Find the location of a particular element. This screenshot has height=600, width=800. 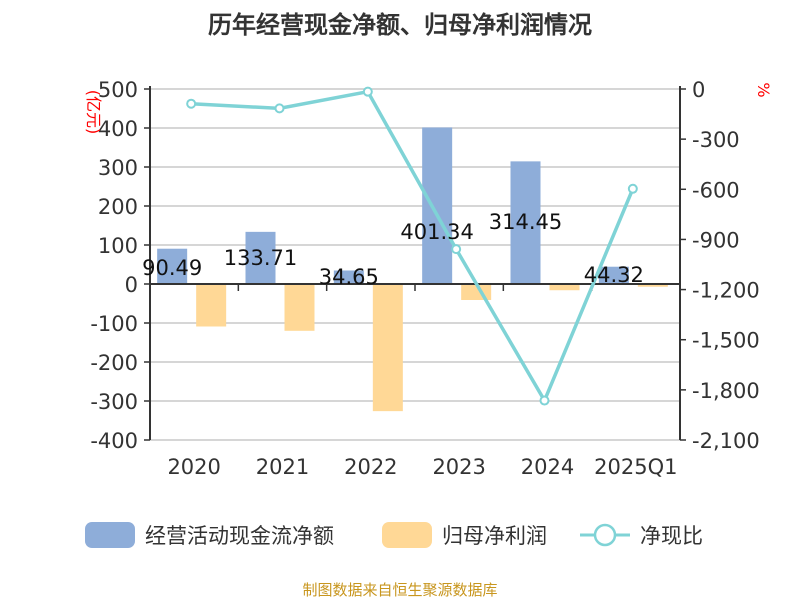

chart-title: 历年经营现金净额、归母净利润情况 is located at coordinates (400, 25).